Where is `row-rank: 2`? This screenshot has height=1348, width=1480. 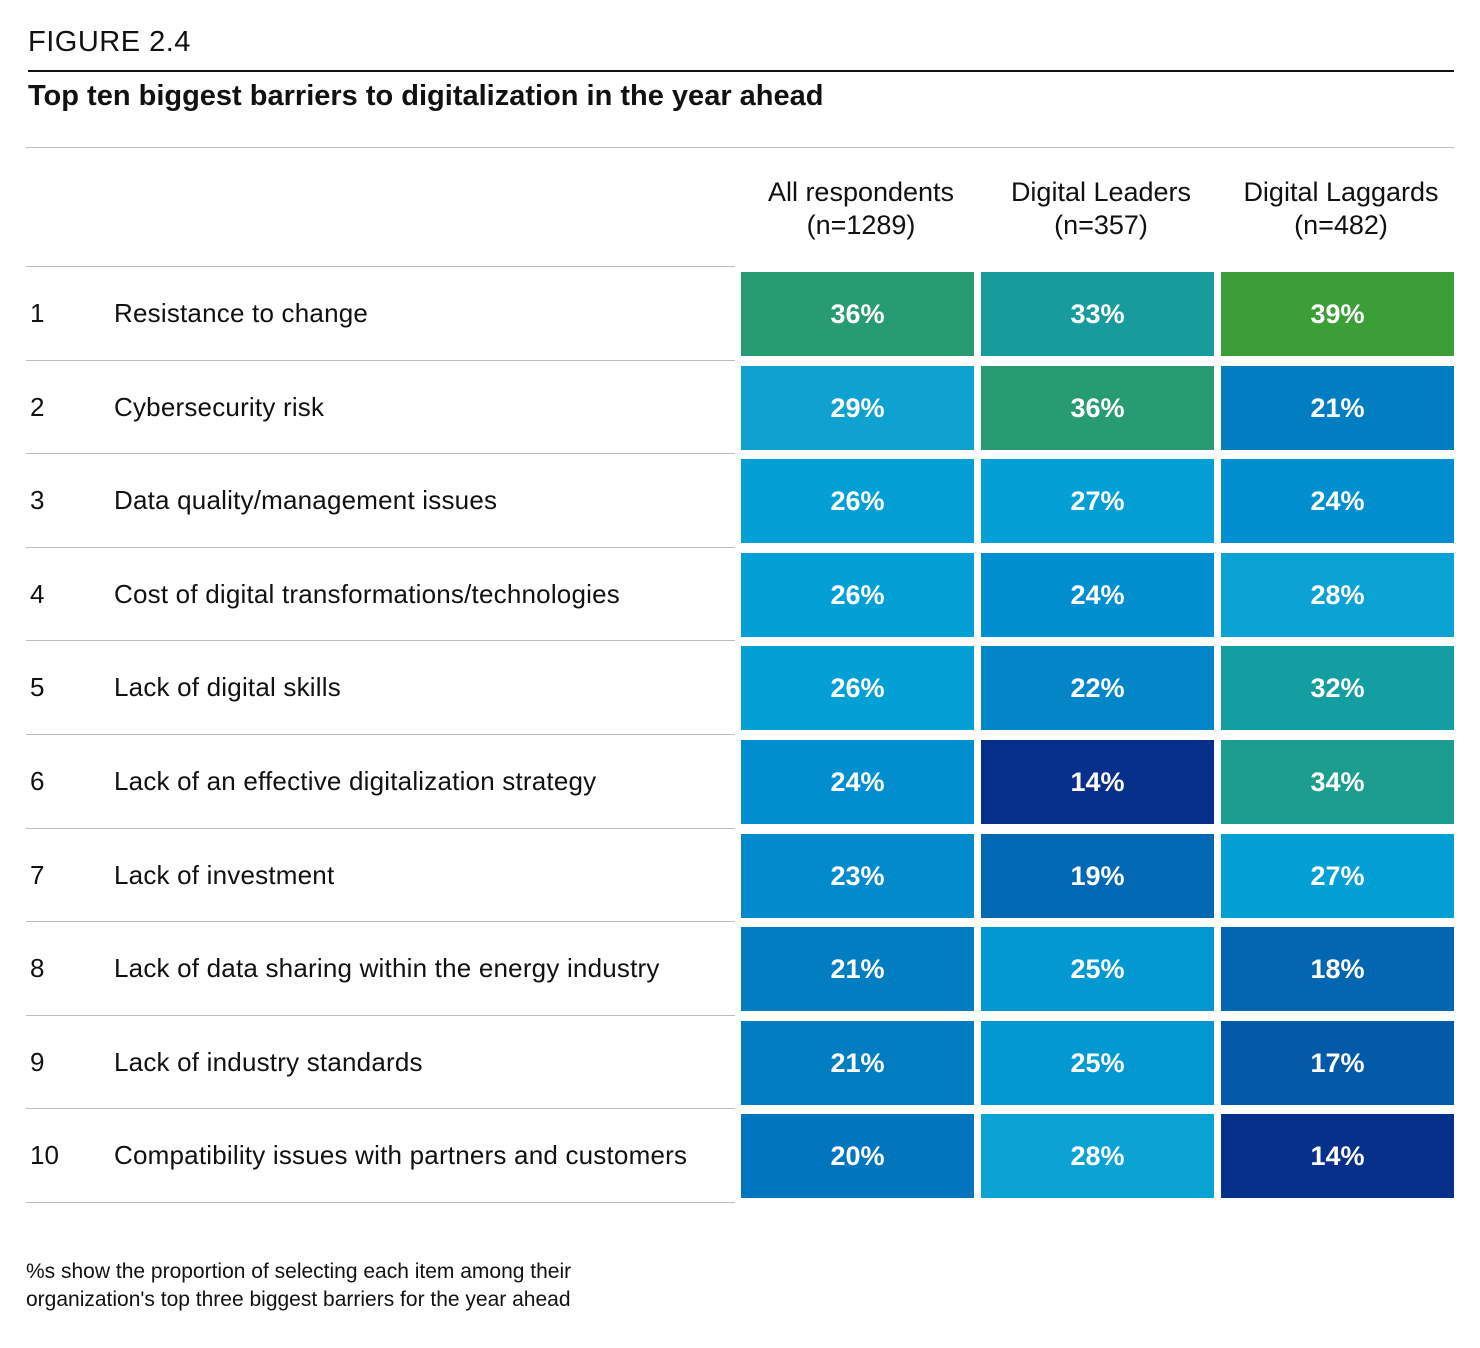
row-rank: 2 is located at coordinates (37, 407).